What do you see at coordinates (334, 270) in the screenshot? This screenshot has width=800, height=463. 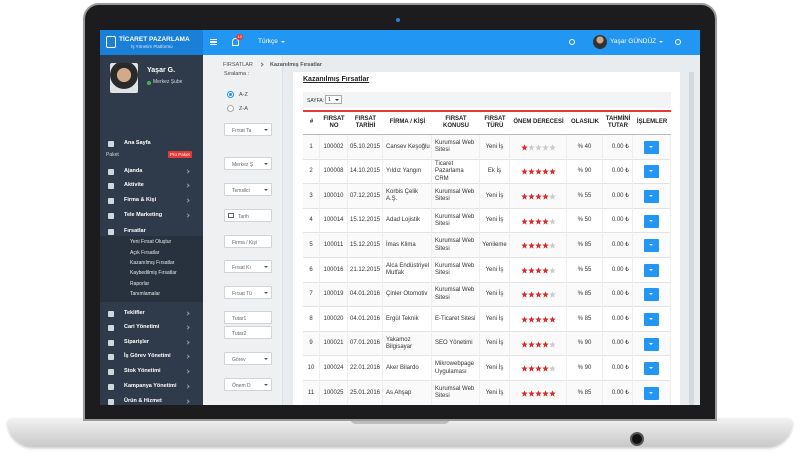 I see `opportunity-no: 100016` at bounding box center [334, 270].